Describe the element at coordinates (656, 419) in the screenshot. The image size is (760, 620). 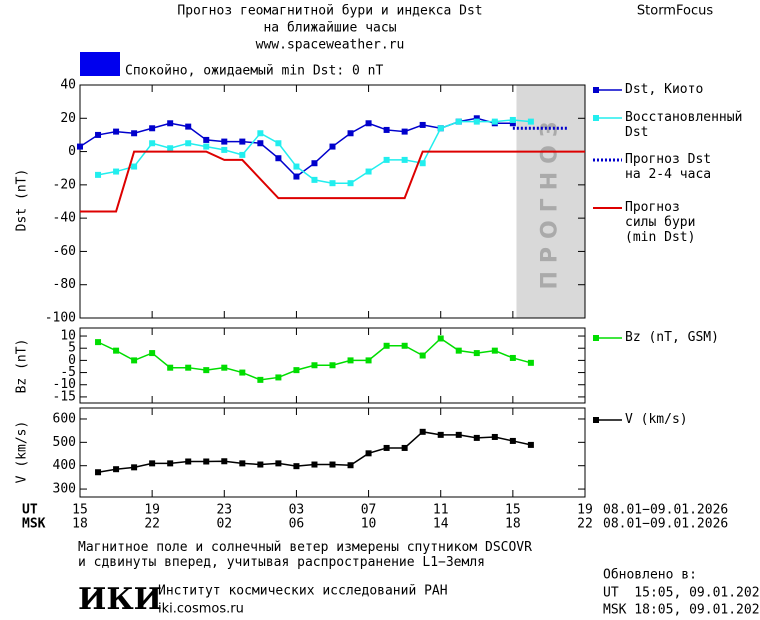
I see `legend-label: V (km/s)` at that location.